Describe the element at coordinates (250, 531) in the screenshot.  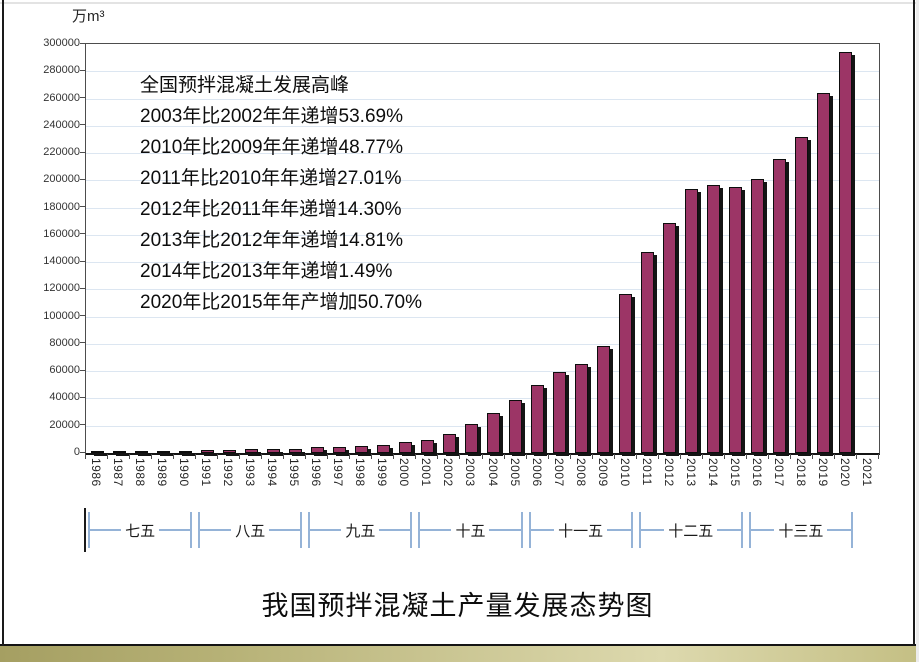
I see `fyp-label: 八五` at that location.